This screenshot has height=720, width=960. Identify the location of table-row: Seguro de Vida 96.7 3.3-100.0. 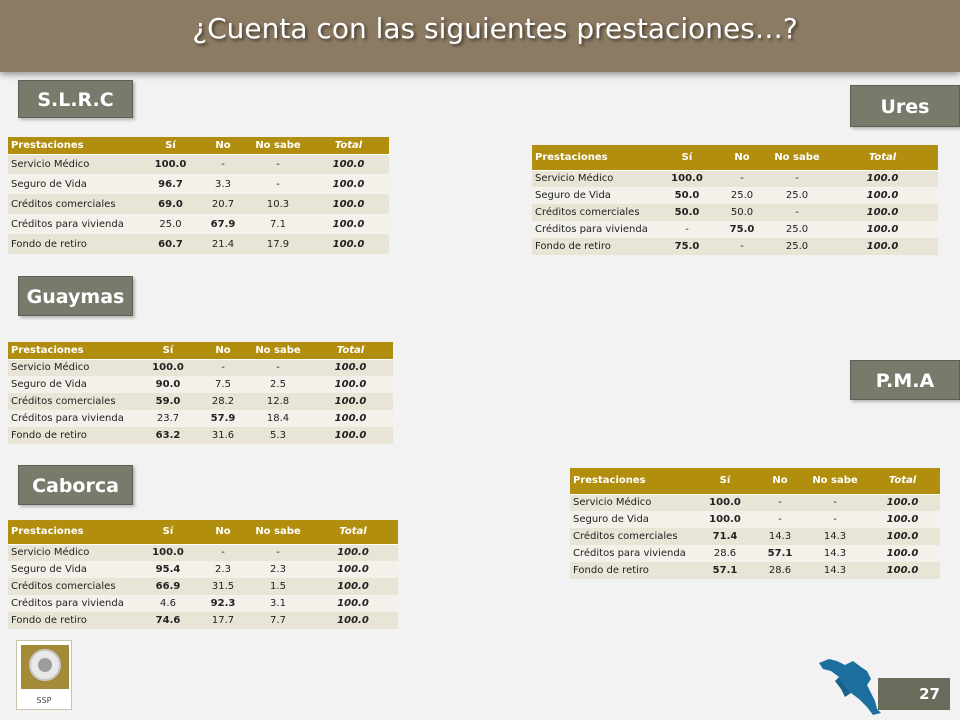
(198, 184).